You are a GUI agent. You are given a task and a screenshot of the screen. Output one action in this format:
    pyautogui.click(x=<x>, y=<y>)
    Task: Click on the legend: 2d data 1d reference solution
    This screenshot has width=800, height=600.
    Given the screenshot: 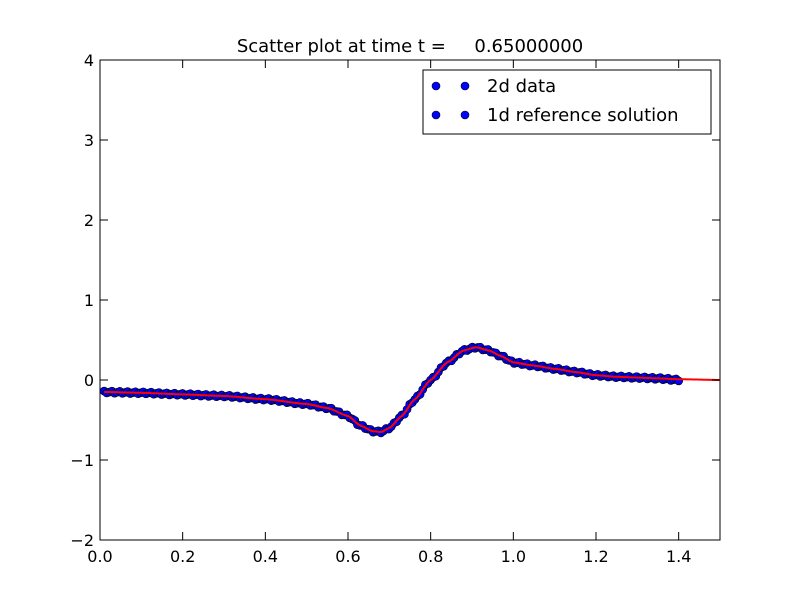 What is the action you would take?
    pyautogui.click(x=567, y=102)
    